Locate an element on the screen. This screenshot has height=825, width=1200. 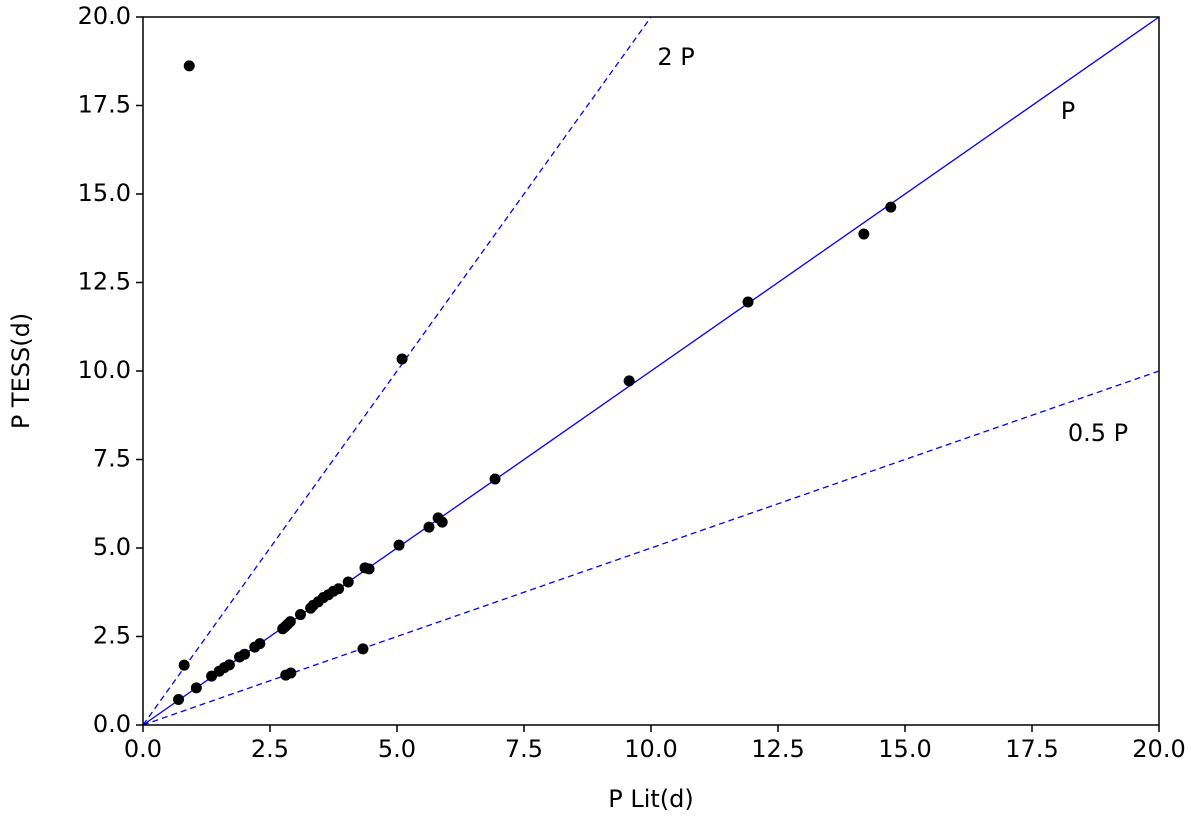
x-tick-label: 15.0 is located at coordinates (904, 749).